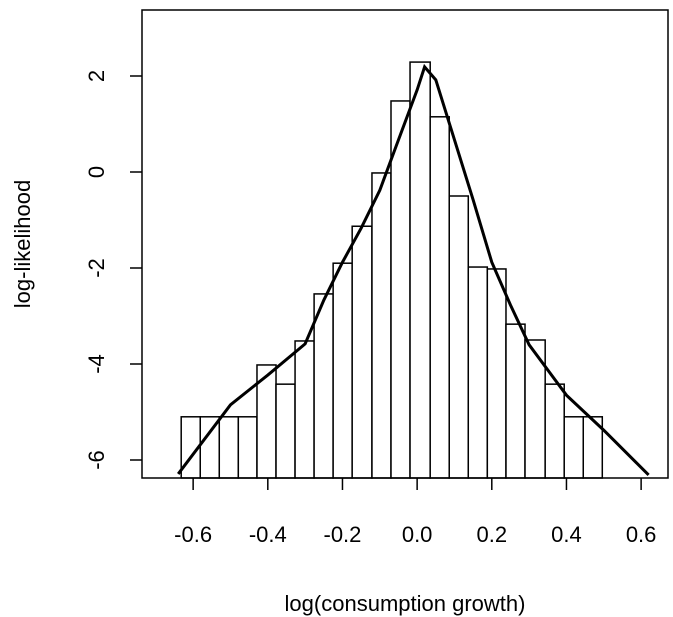  I want to click on y-axis-label: log-likelihood, so click(22, 244).